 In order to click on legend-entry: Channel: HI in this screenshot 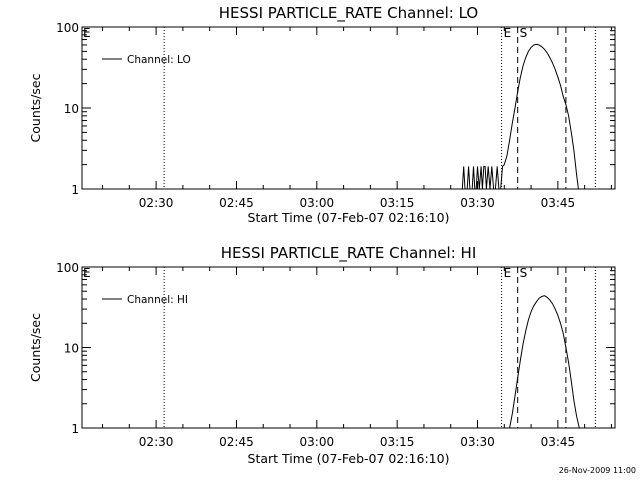, I will do `click(157, 300)`.